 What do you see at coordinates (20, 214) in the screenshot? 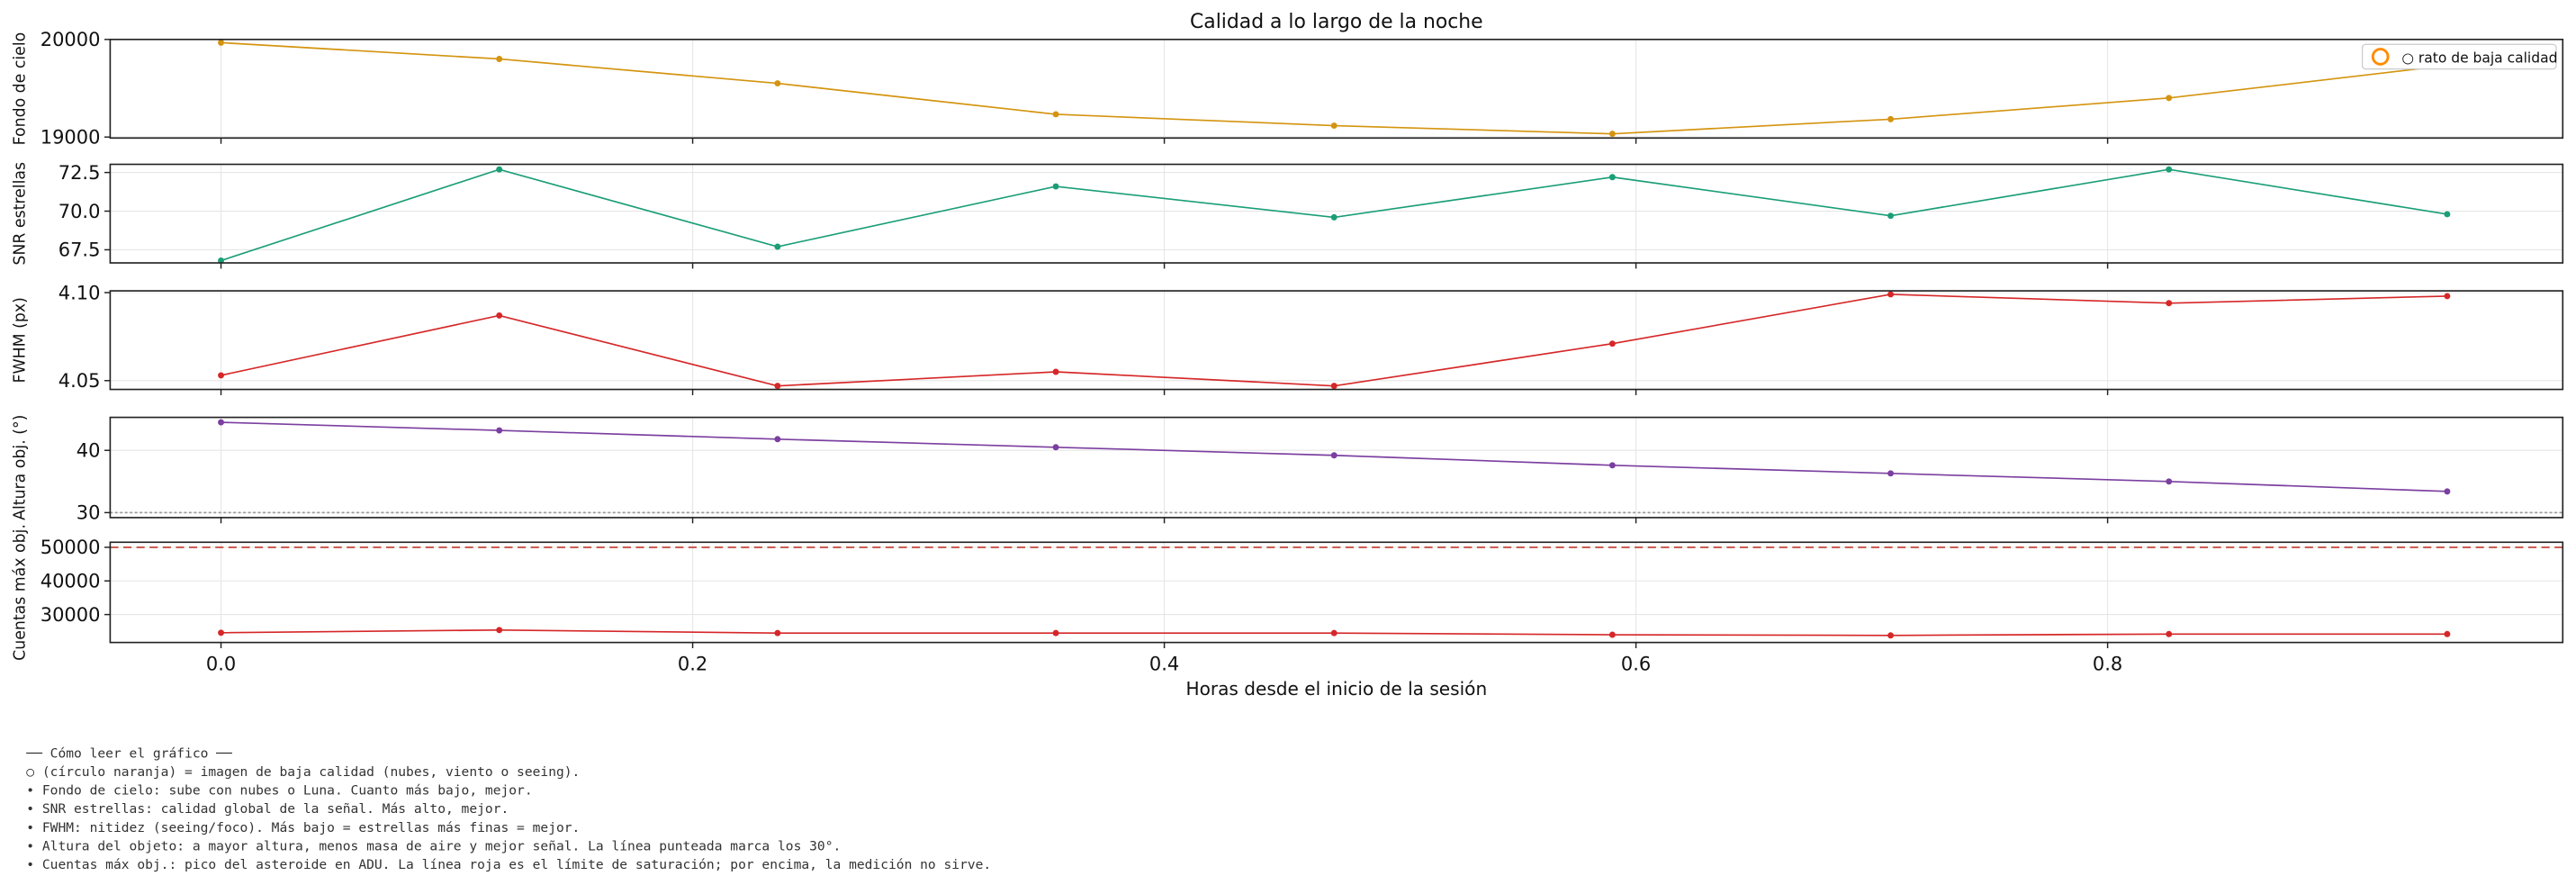
I see `y-axis-label: SNR estrellas` at bounding box center [20, 214].